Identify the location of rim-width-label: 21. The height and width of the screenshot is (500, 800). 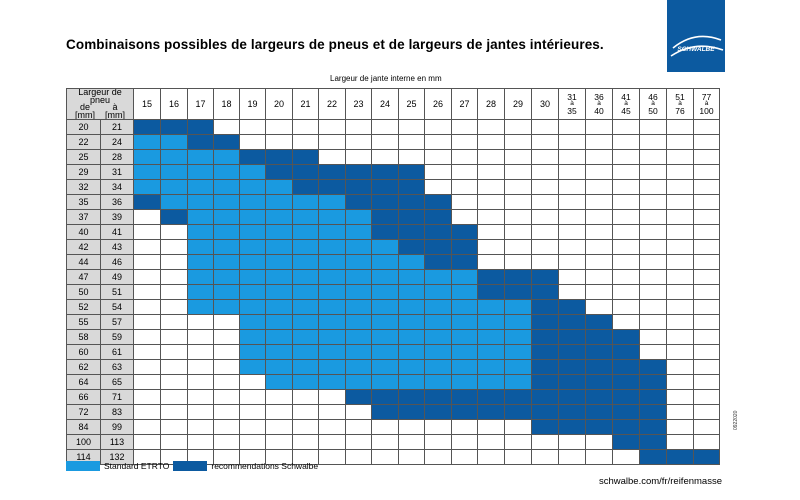
(305, 104).